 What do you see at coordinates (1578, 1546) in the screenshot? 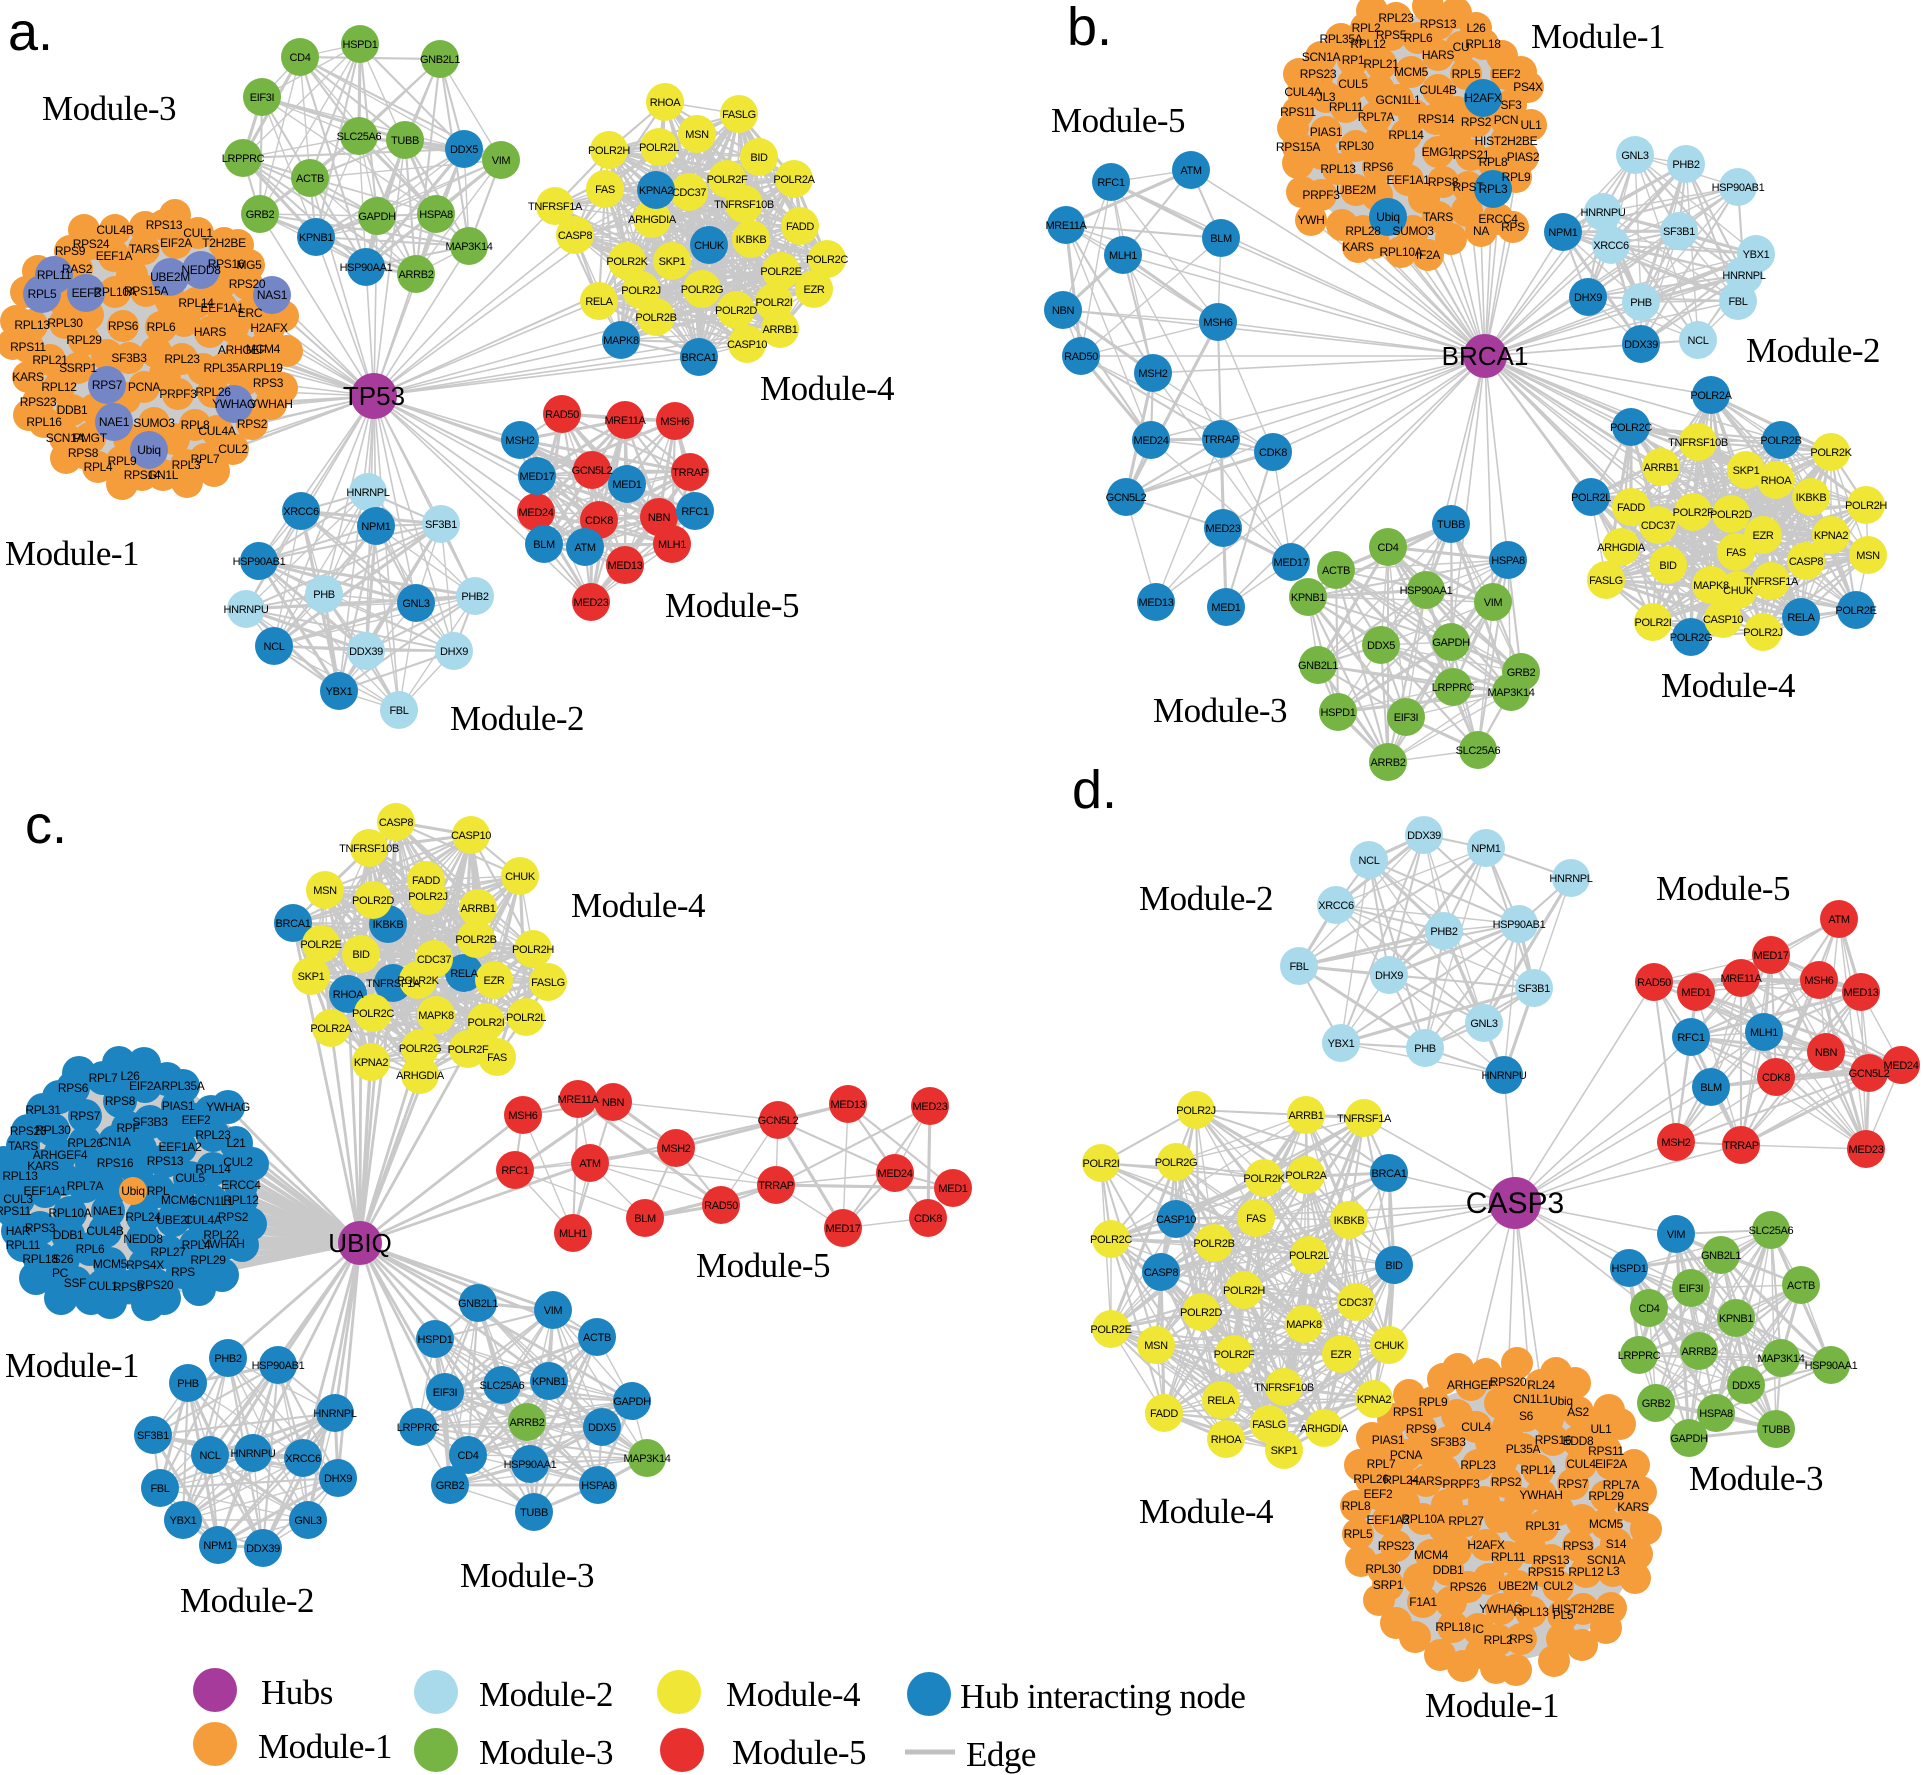
I see `svg-text: RPS3` at bounding box center [1578, 1546].